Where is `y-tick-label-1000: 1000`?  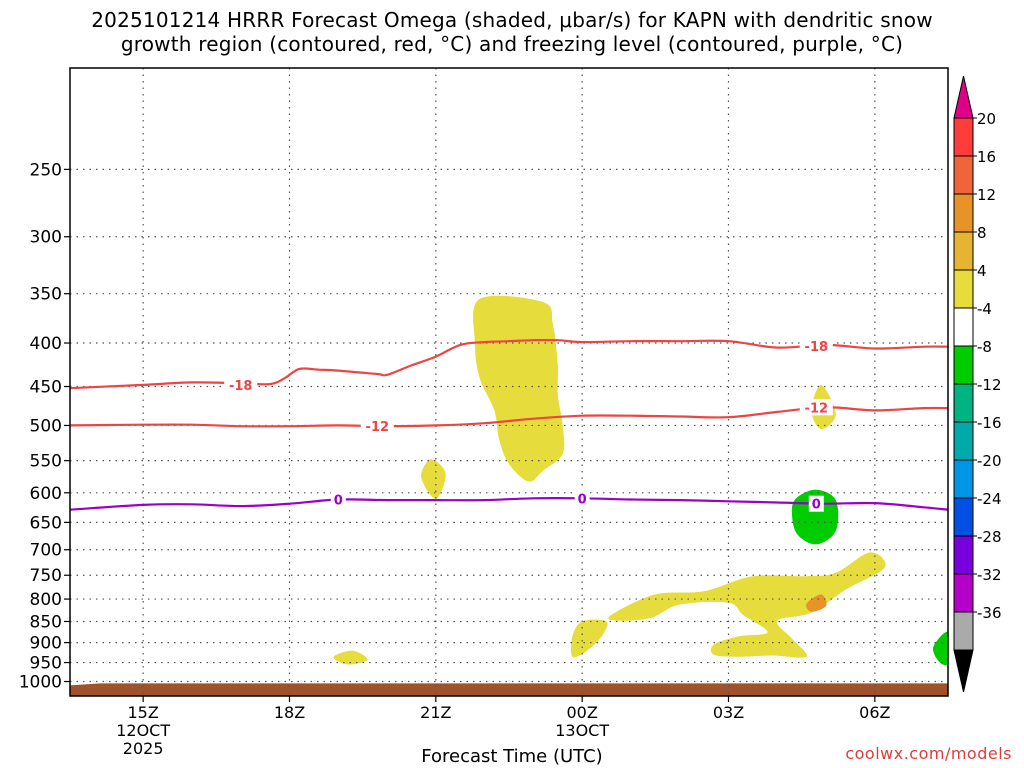
y-tick-label-1000: 1000 is located at coordinates (40, 683).